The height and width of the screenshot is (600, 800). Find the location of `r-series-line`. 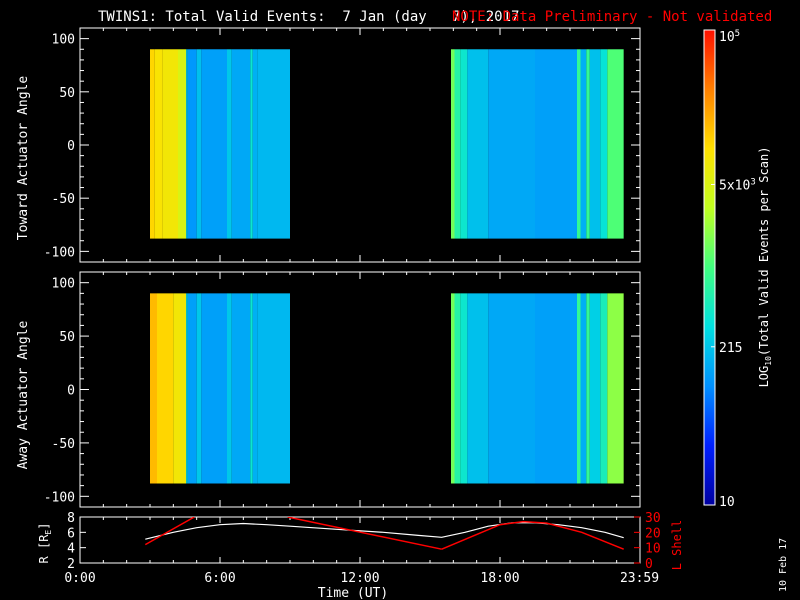

r-series-line is located at coordinates (384, 531).